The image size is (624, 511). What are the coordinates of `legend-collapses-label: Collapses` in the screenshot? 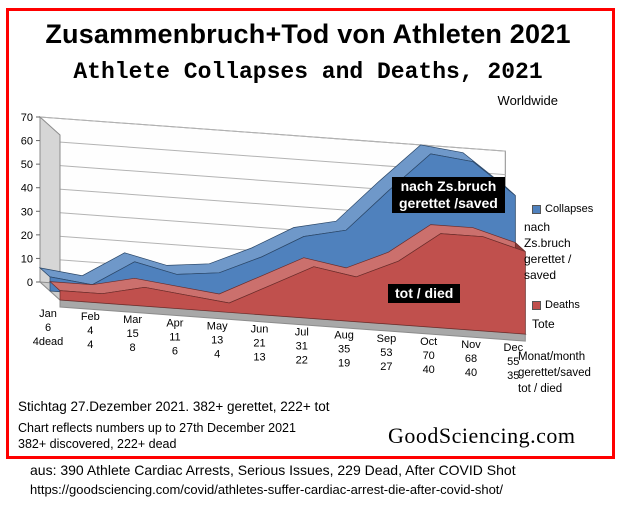 It's located at (569, 209).